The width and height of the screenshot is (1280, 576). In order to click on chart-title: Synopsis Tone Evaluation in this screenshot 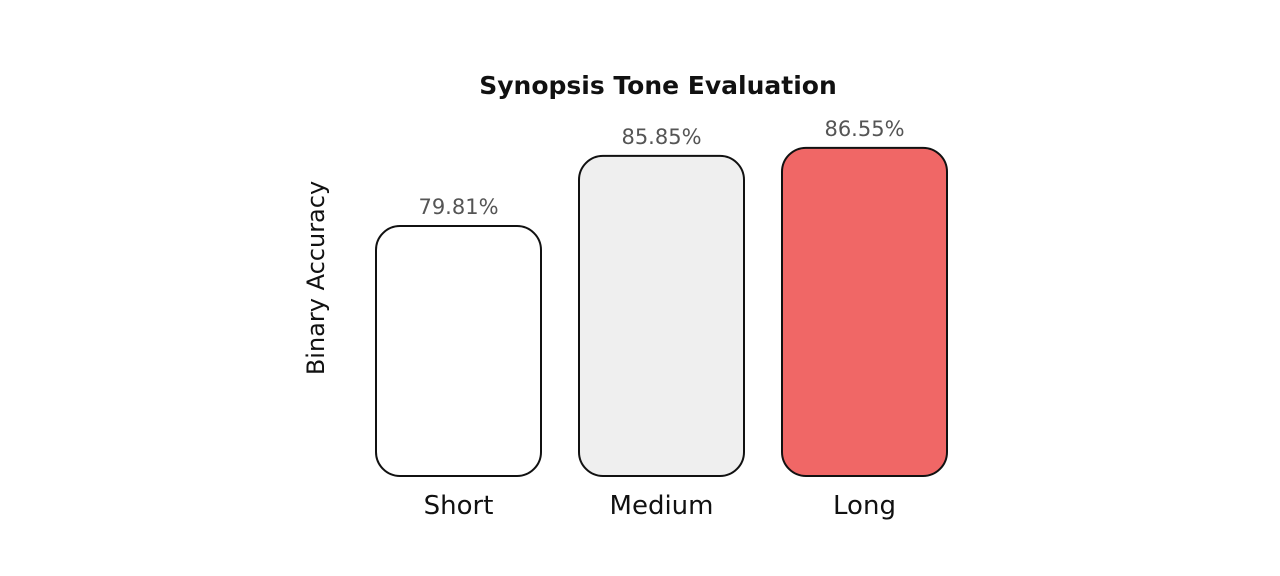, I will do `click(658, 85)`.